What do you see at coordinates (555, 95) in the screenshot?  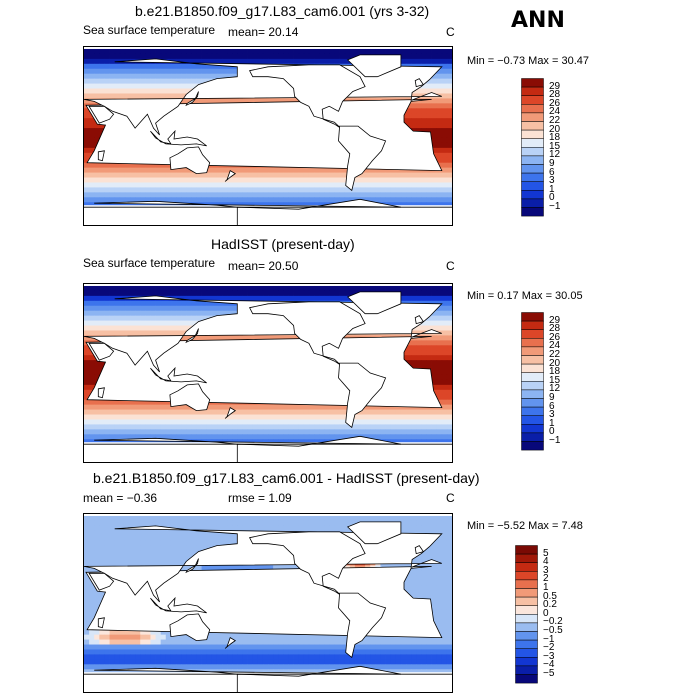 I see `colorbar-tick-label: 28` at bounding box center [555, 95].